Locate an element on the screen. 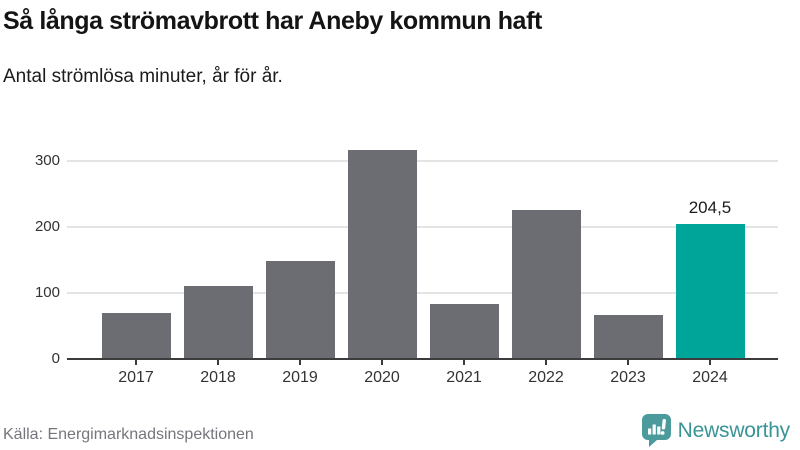  newsworthy-logo: Newsworthy is located at coordinates (716, 430).